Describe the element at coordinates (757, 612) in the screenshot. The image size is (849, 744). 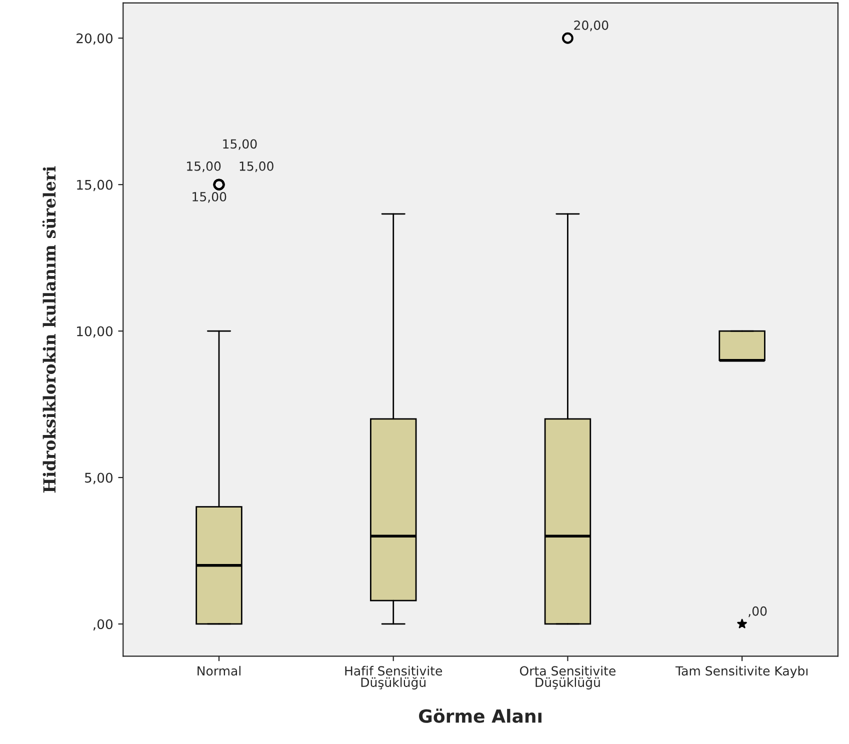
I see `annotation: ,00` at that location.